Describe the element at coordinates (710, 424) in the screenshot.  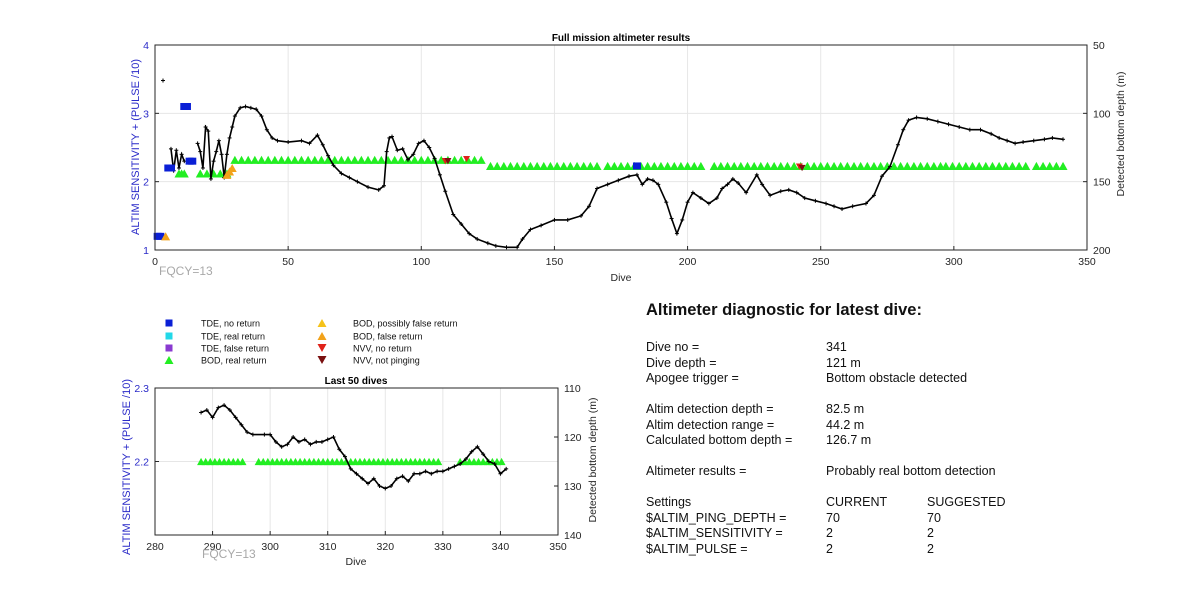
I see `altim-range-label: Altim detection range =` at that location.